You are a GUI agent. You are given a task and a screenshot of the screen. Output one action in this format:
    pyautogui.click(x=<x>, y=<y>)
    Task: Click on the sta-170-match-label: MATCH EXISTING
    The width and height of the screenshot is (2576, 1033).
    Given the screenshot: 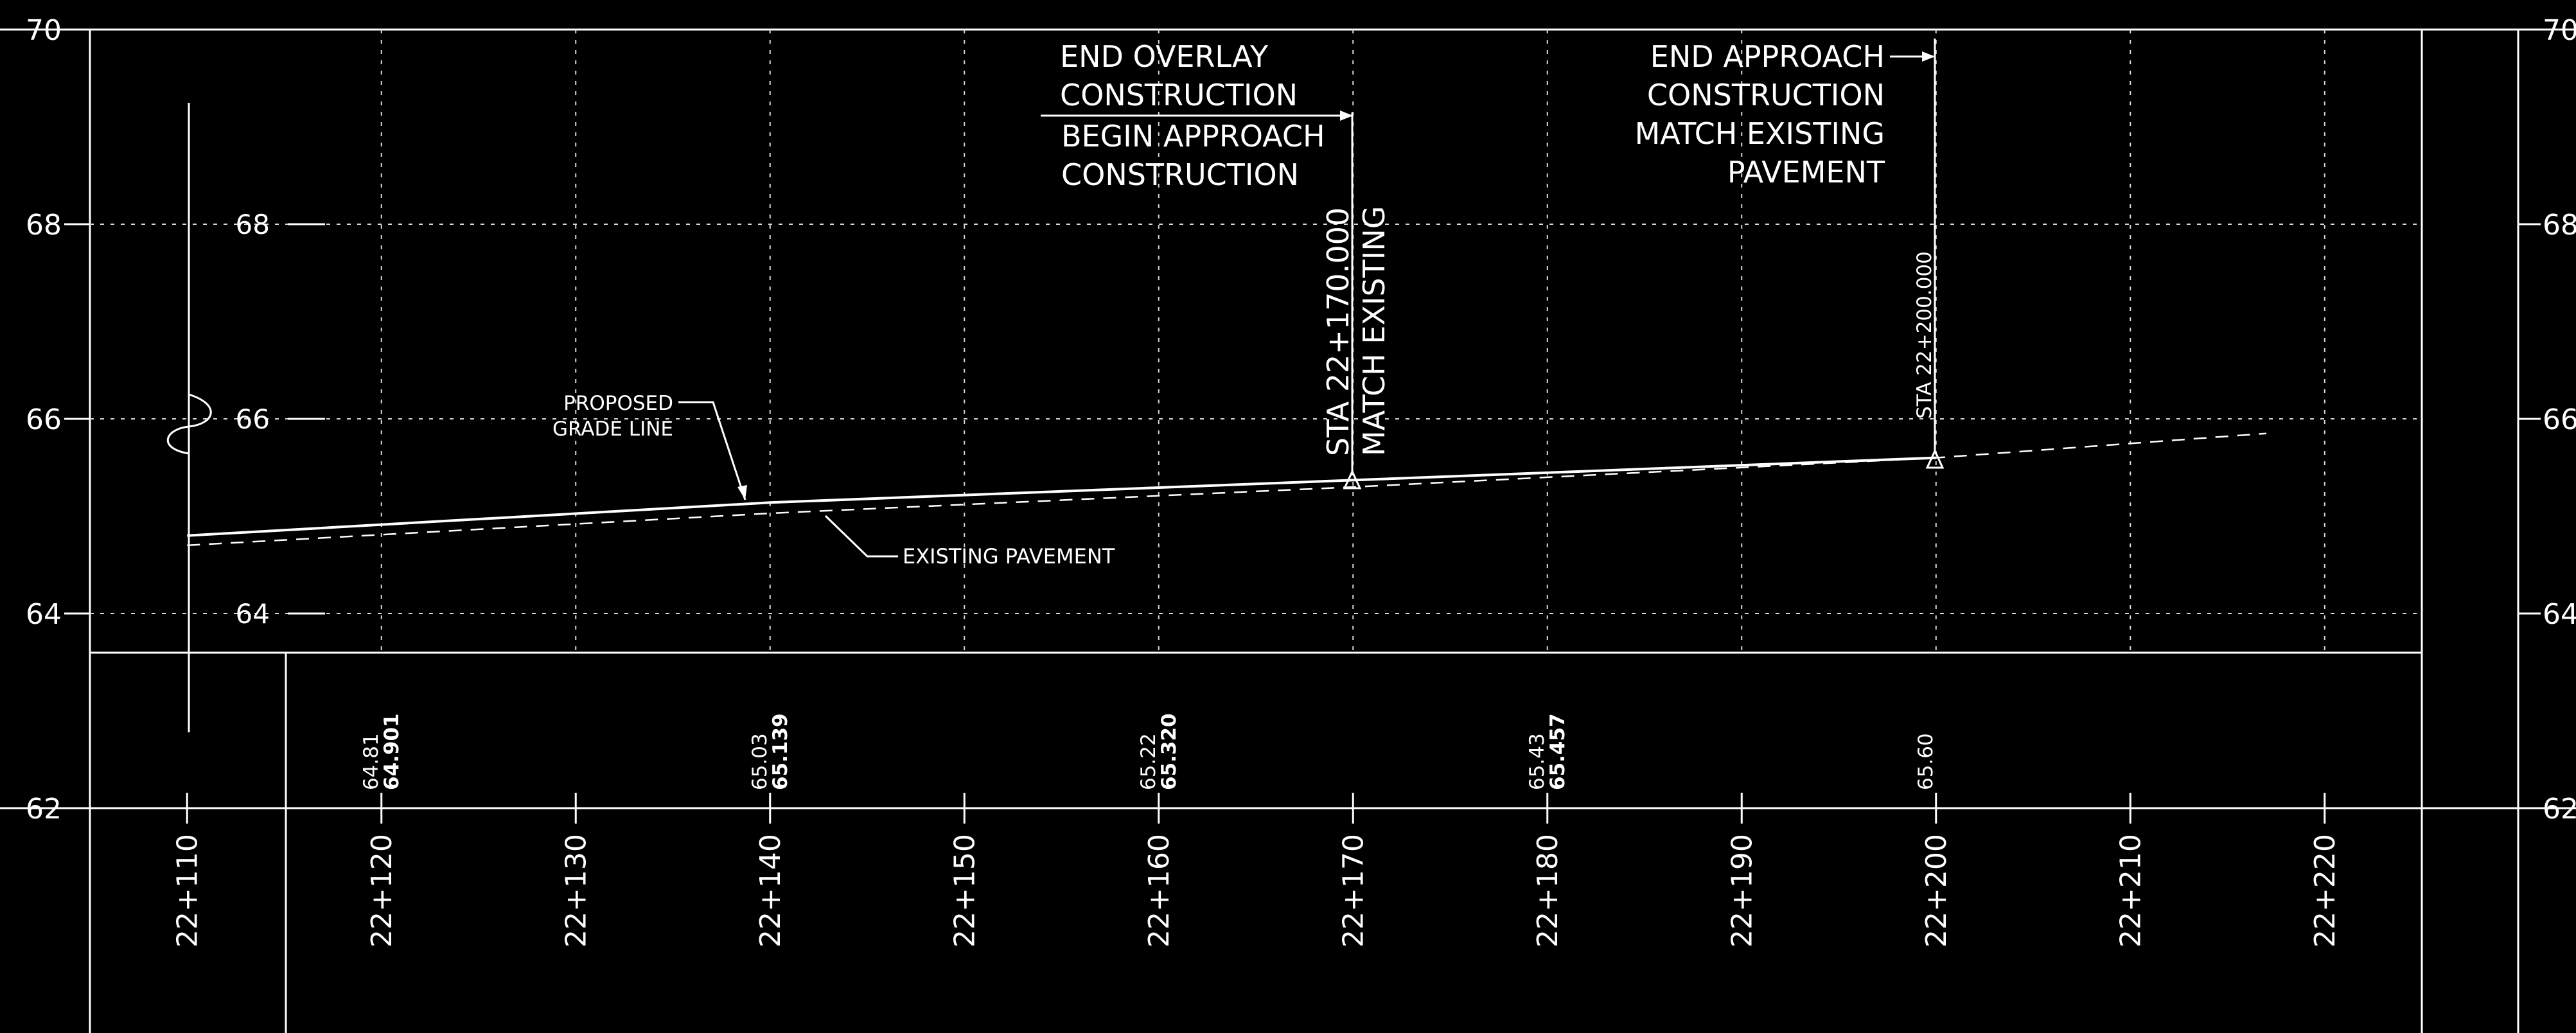 What is the action you would take?
    pyautogui.click(x=1374, y=331)
    